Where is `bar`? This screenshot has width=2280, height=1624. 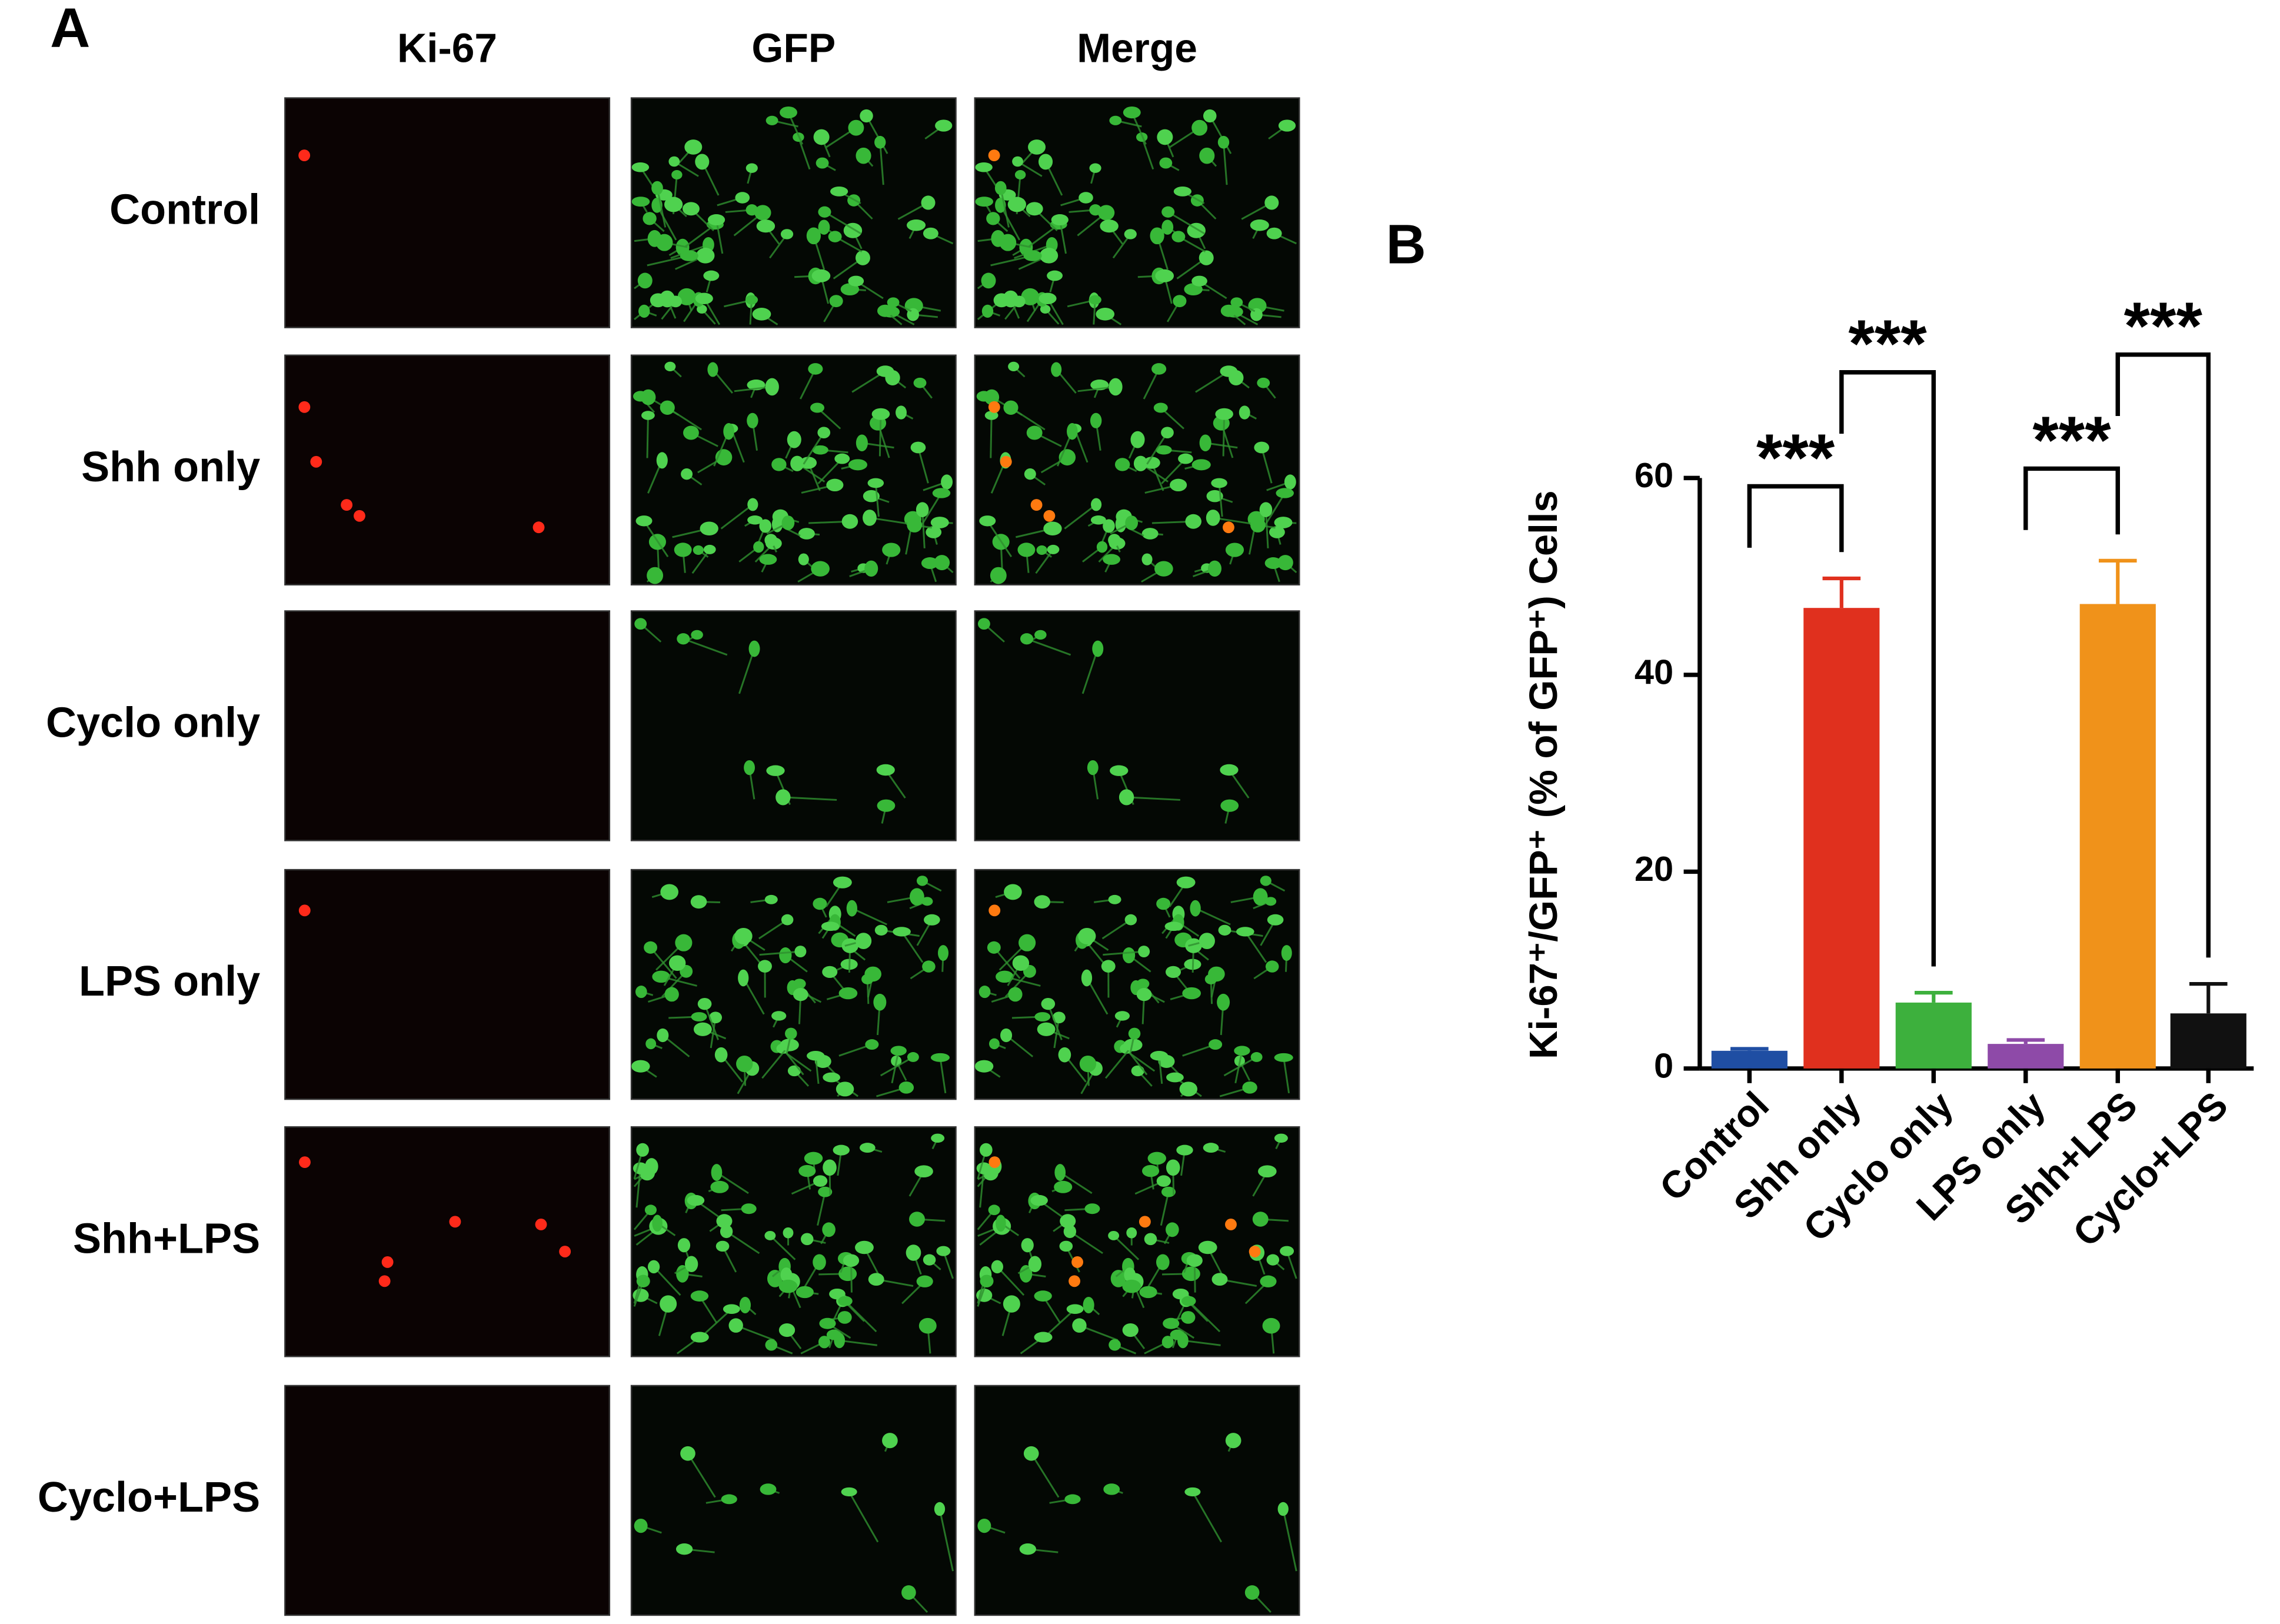
bar is located at coordinates (2117, 836).